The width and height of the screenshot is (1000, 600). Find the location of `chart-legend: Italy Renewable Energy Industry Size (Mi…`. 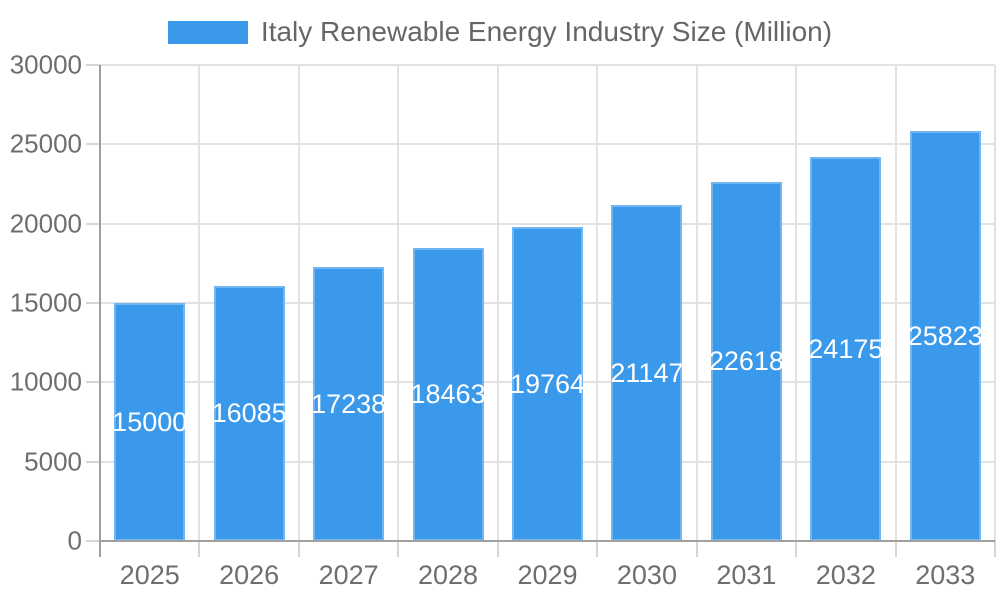

chart-legend: Italy Renewable Energy Industry Size (Mi… is located at coordinates (500, 32).